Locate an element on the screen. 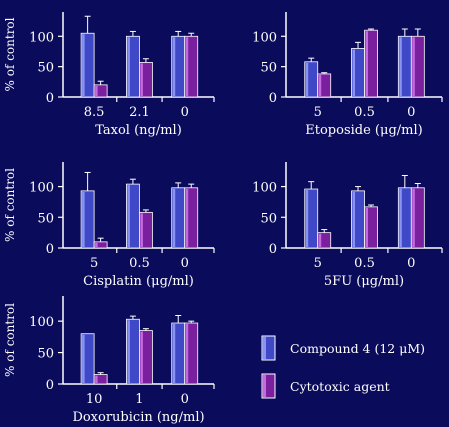  legend-label-compound: Compound 4 (12 μM) is located at coordinates (357, 348).